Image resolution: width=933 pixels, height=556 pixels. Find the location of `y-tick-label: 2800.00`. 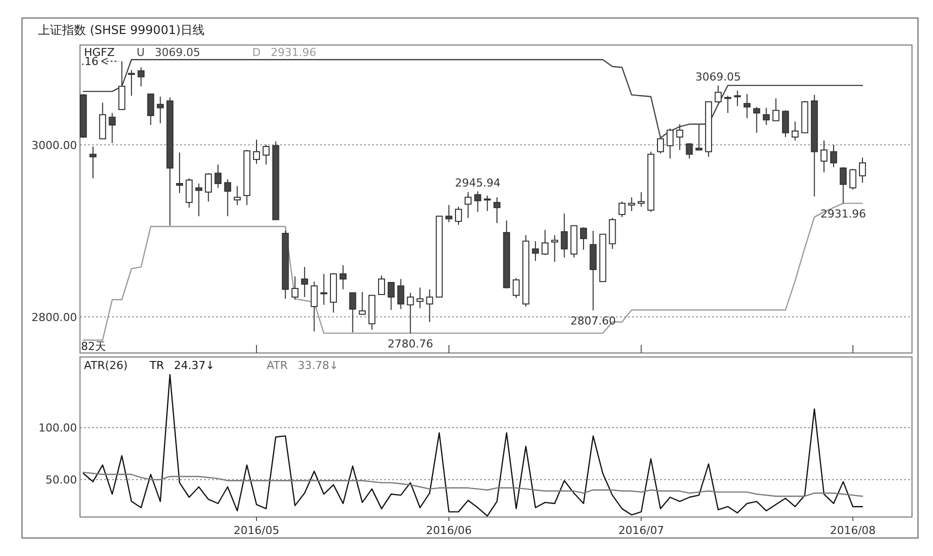

y-tick-label: 2800.00 is located at coordinates (54, 317).